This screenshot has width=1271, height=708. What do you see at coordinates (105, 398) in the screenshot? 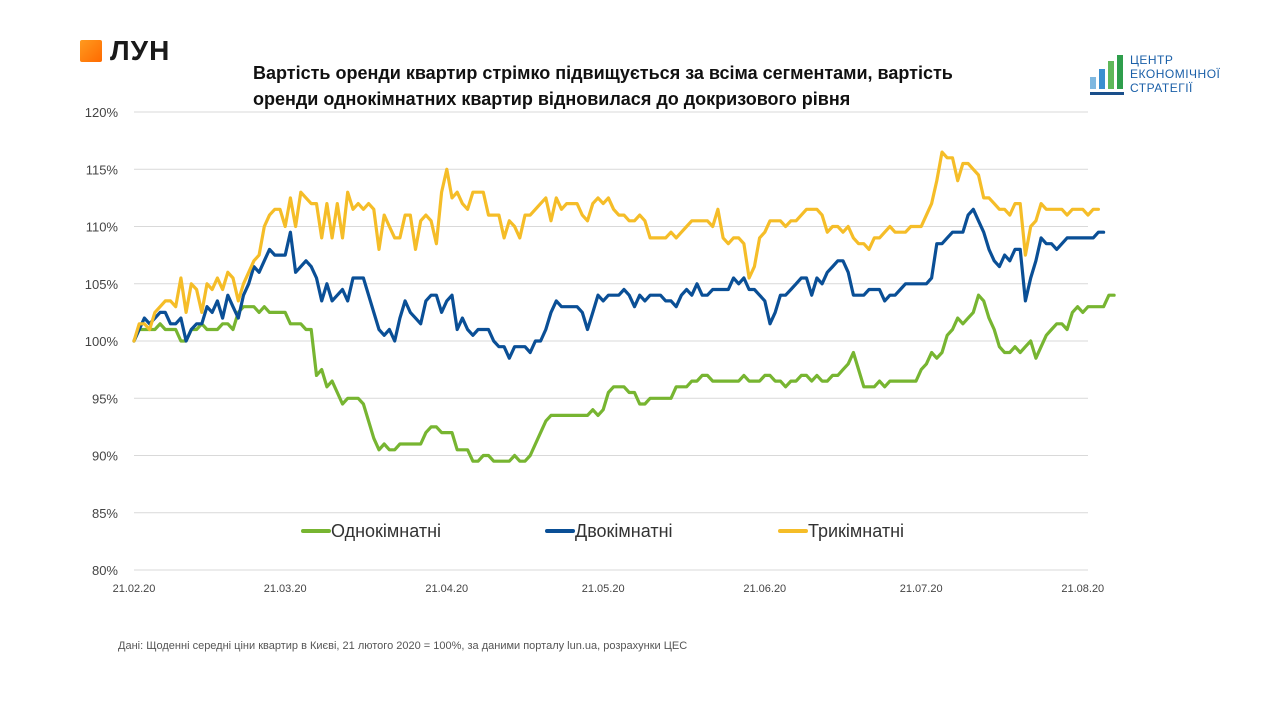
I see `y-tick-label: 95%` at bounding box center [105, 398].